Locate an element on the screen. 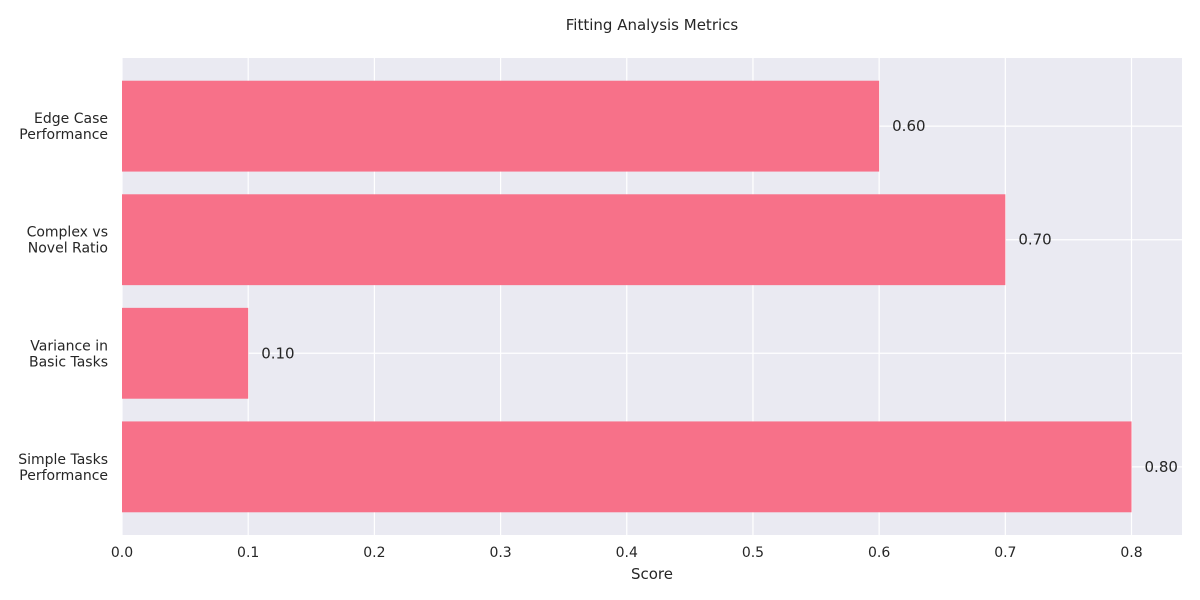 The width and height of the screenshot is (1200, 600). y-category-label-line: Variance in is located at coordinates (69, 346).